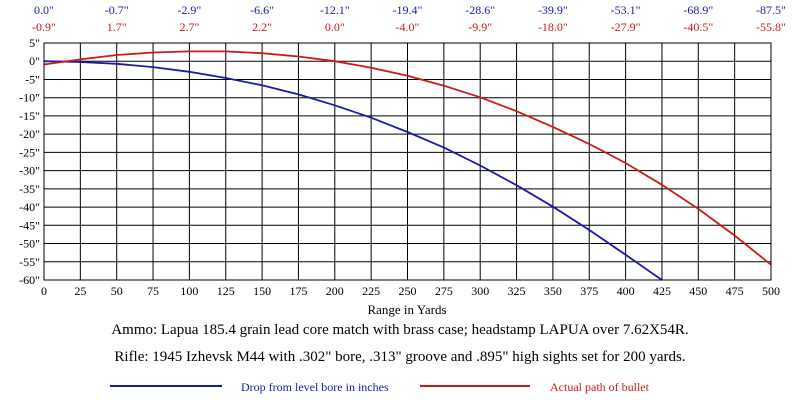 Image resolution: width=800 pixels, height=400 pixels. I want to click on drop-value-label: -28.6", so click(480, 10).